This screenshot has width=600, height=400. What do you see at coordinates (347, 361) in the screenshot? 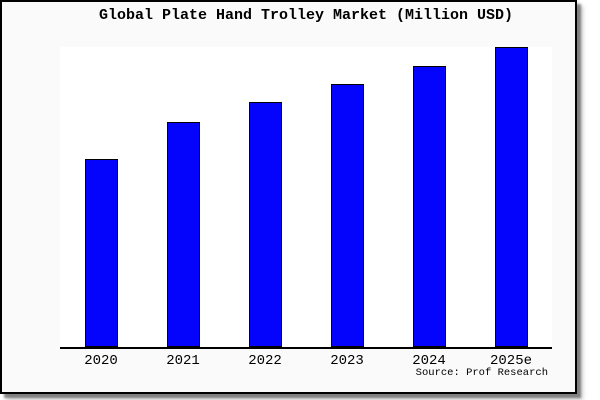
I see `x-axis-label: 2023` at bounding box center [347, 361].